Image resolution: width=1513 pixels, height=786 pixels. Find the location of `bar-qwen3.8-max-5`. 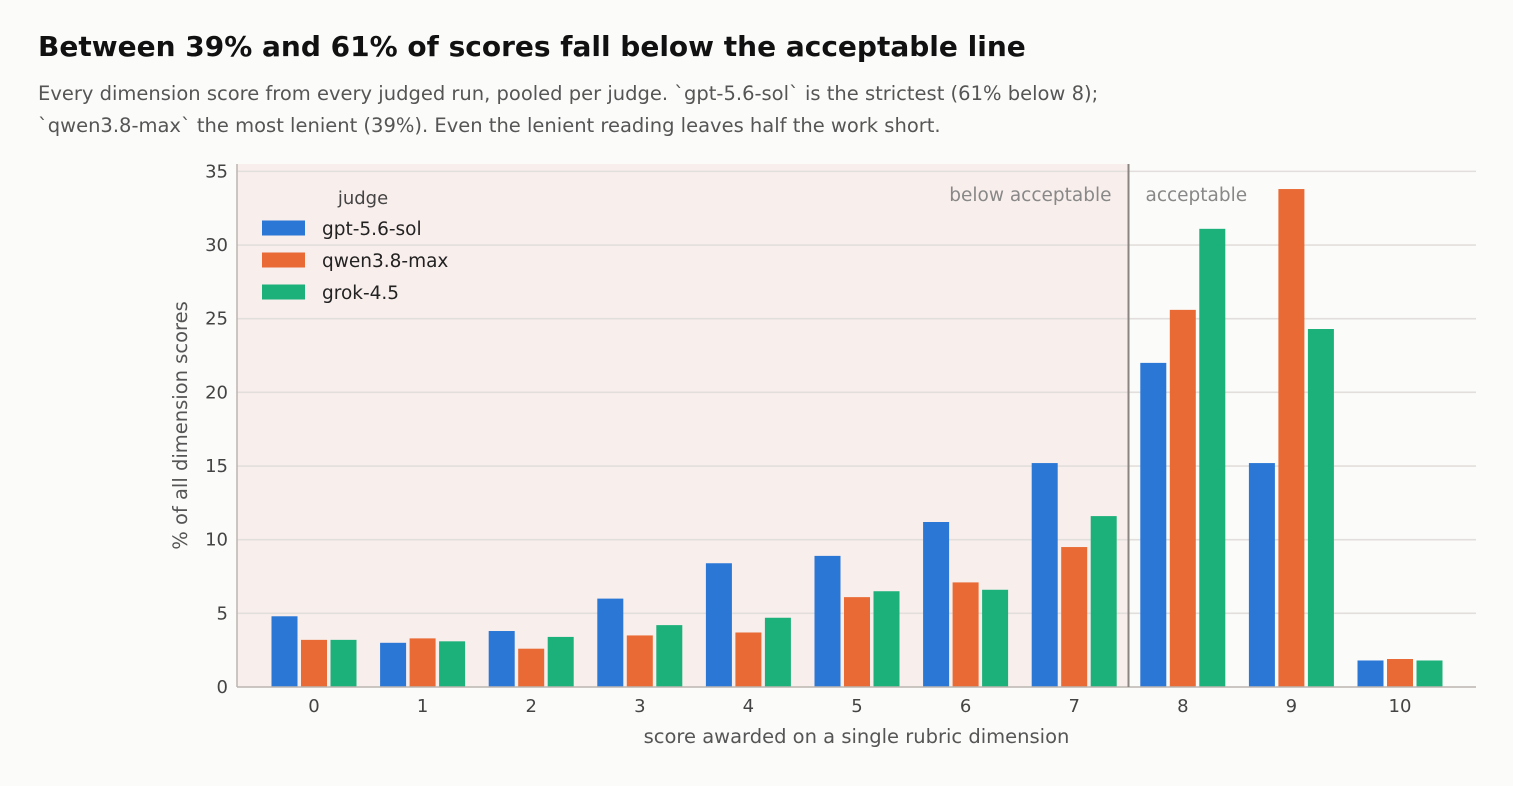

bar-qwen3.8-max-5 is located at coordinates (857, 642).